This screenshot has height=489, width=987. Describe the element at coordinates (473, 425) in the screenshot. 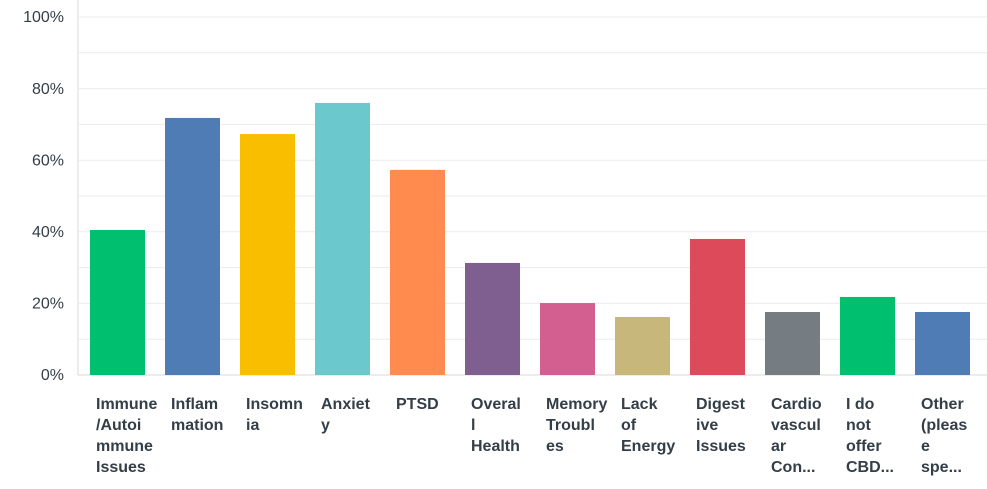

I see `x-tick-label-line: l` at that location.